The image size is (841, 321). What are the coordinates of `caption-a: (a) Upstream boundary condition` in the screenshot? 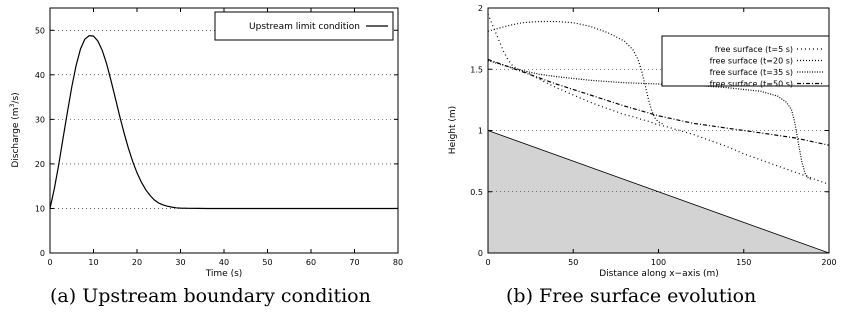 It's located at (210, 296).